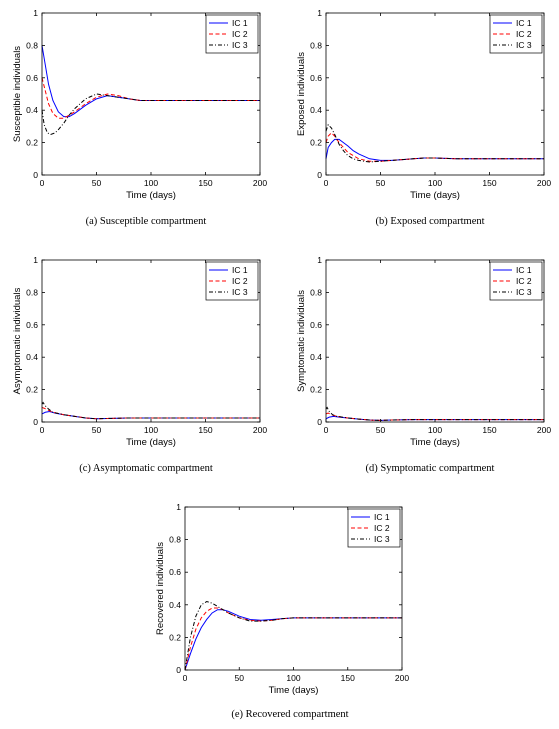 This screenshot has width=559, height=729. I want to click on panel-caption: (b) Exposed compartment, so click(429, 221).